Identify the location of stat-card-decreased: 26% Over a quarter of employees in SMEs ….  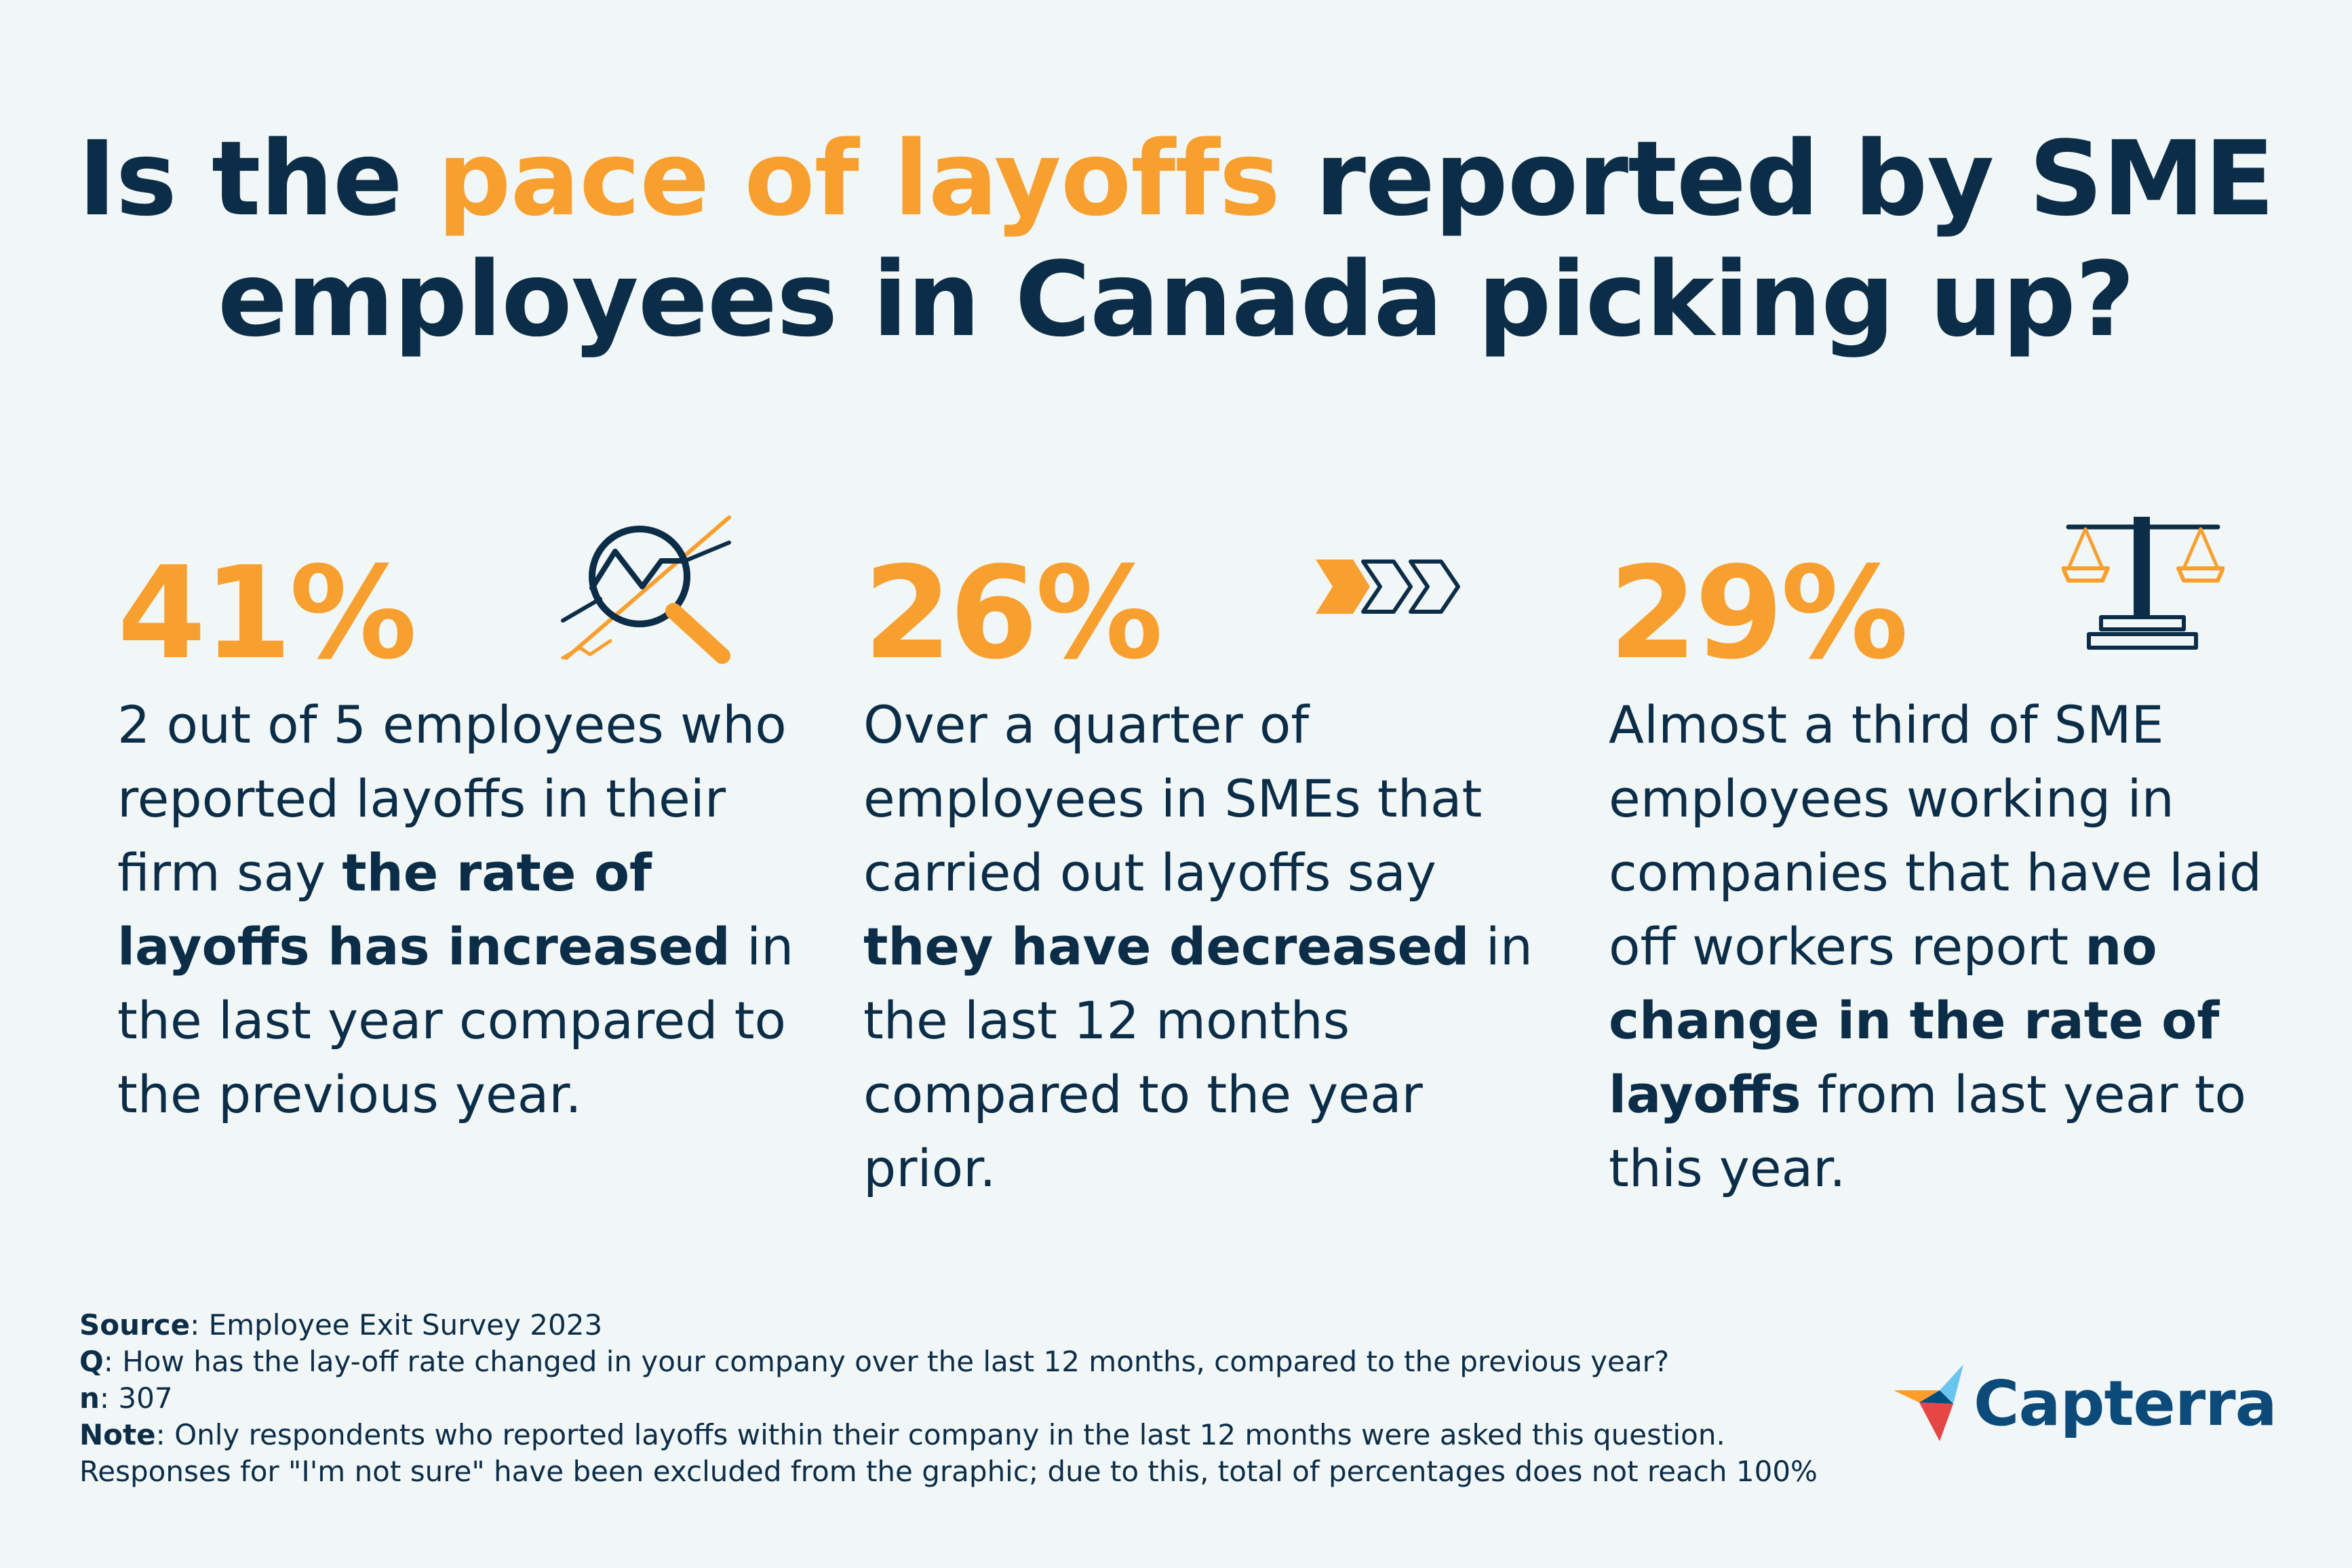
(1209, 874).